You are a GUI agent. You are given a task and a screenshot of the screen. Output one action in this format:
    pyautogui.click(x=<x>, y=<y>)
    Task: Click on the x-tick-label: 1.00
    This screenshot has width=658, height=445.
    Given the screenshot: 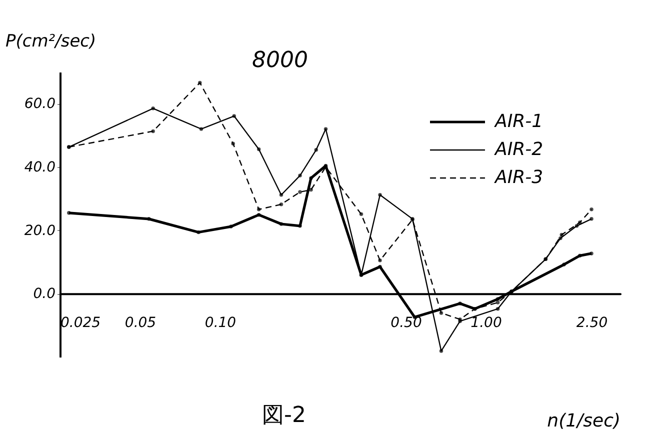 What is the action you would take?
    pyautogui.click(x=486, y=323)
    